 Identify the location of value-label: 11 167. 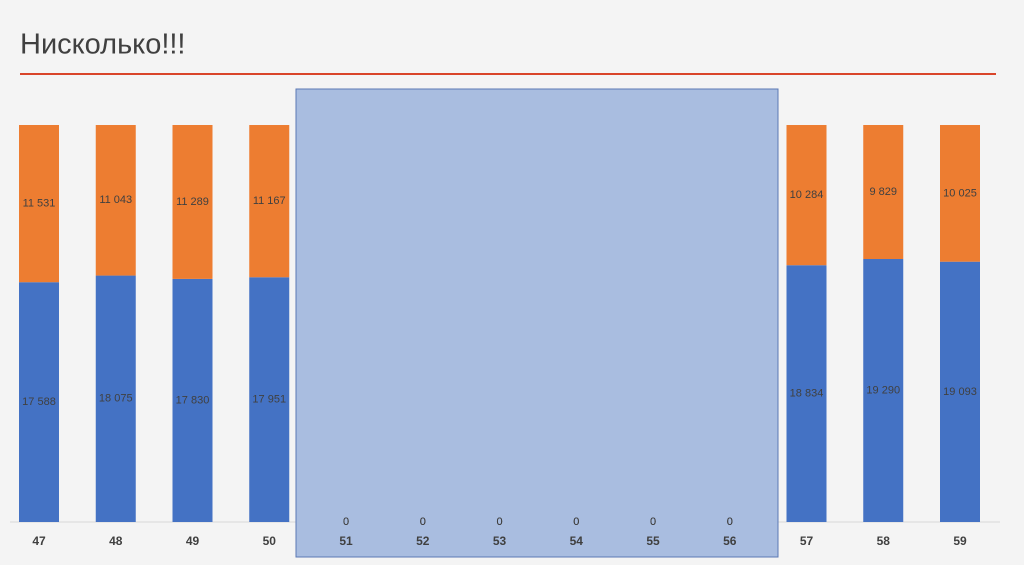
(269, 201).